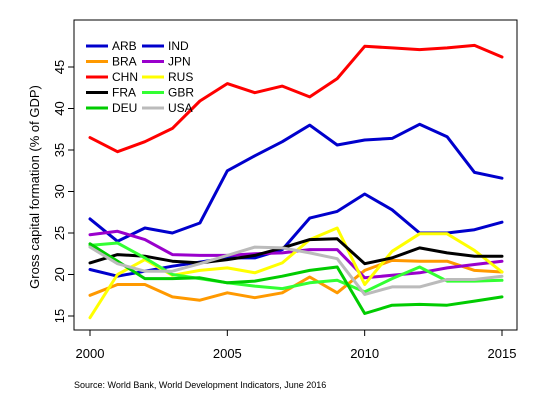 This screenshot has width=543, height=401. Describe the element at coordinates (165, 46) in the screenshot. I see `legend-item-ind: IND` at that location.